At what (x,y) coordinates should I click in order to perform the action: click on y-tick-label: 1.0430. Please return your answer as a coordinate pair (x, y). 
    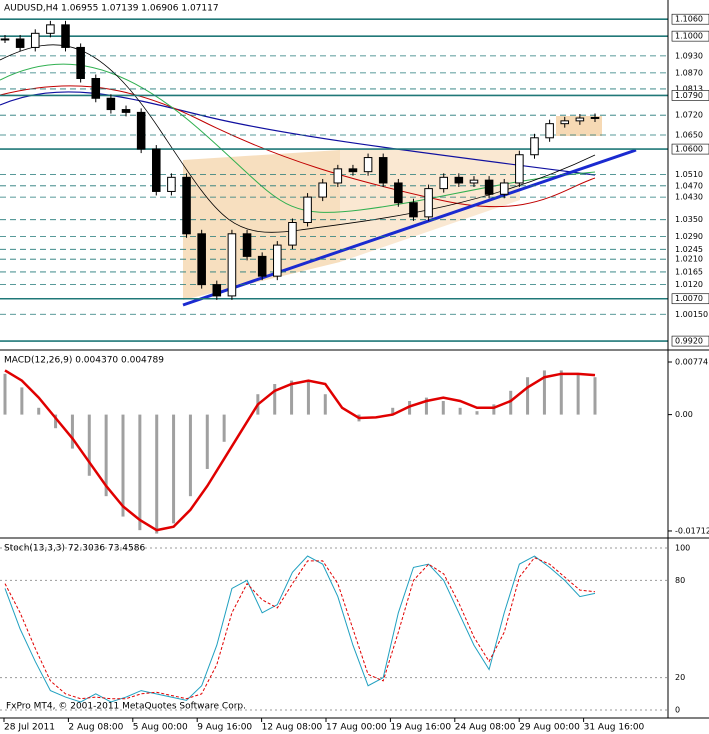
    Looking at the image, I should click on (689, 197).